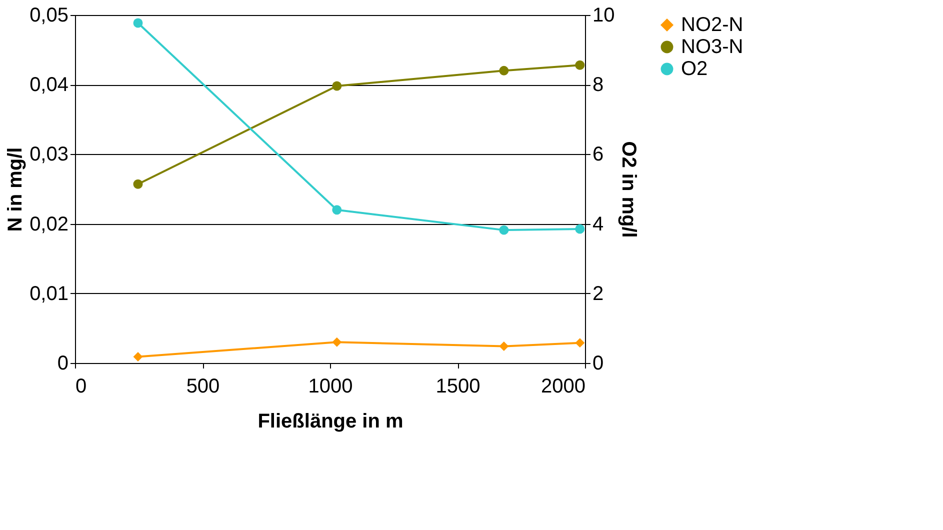  What do you see at coordinates (563, 387) in the screenshot?
I see `x-tick-label: 2000` at bounding box center [563, 387].